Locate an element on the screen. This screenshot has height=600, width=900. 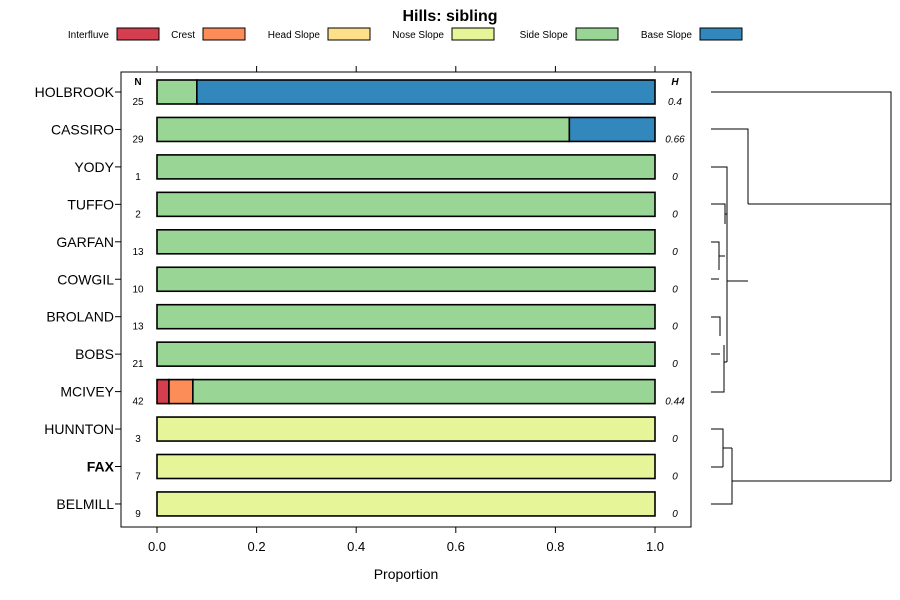
x-tick-label: 0.8 is located at coordinates (555, 546).